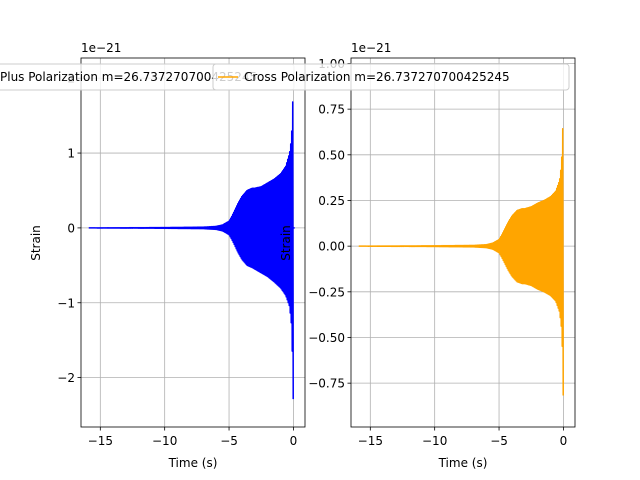  Describe the element at coordinates (331, 247) in the screenshot. I see `right-y-tick-label: 0.00` at that location.